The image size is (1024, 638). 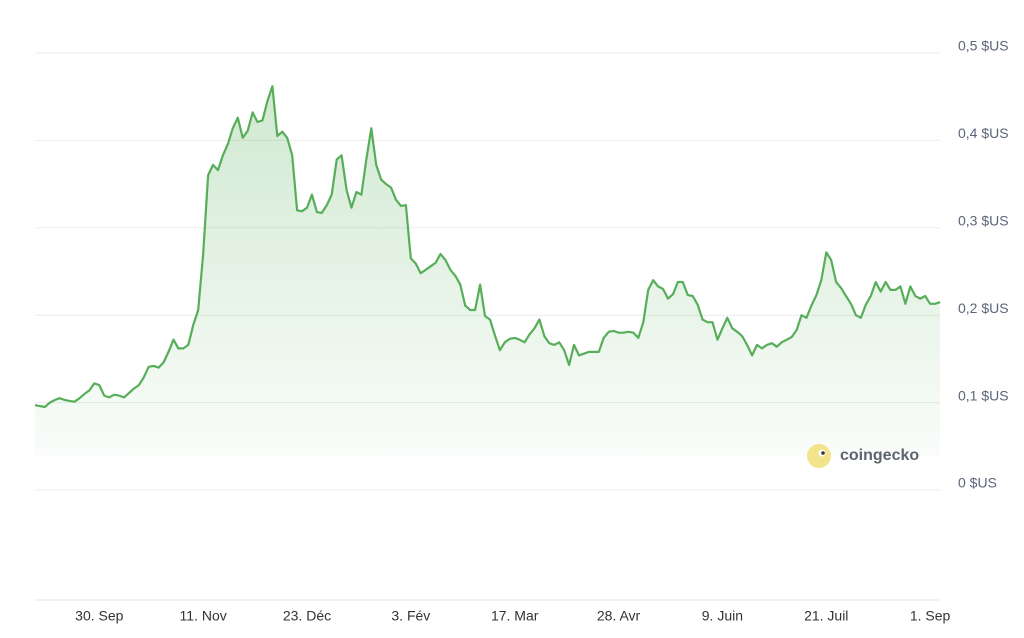 I want to click on y-tick-label: 0 $US, so click(x=977, y=483).